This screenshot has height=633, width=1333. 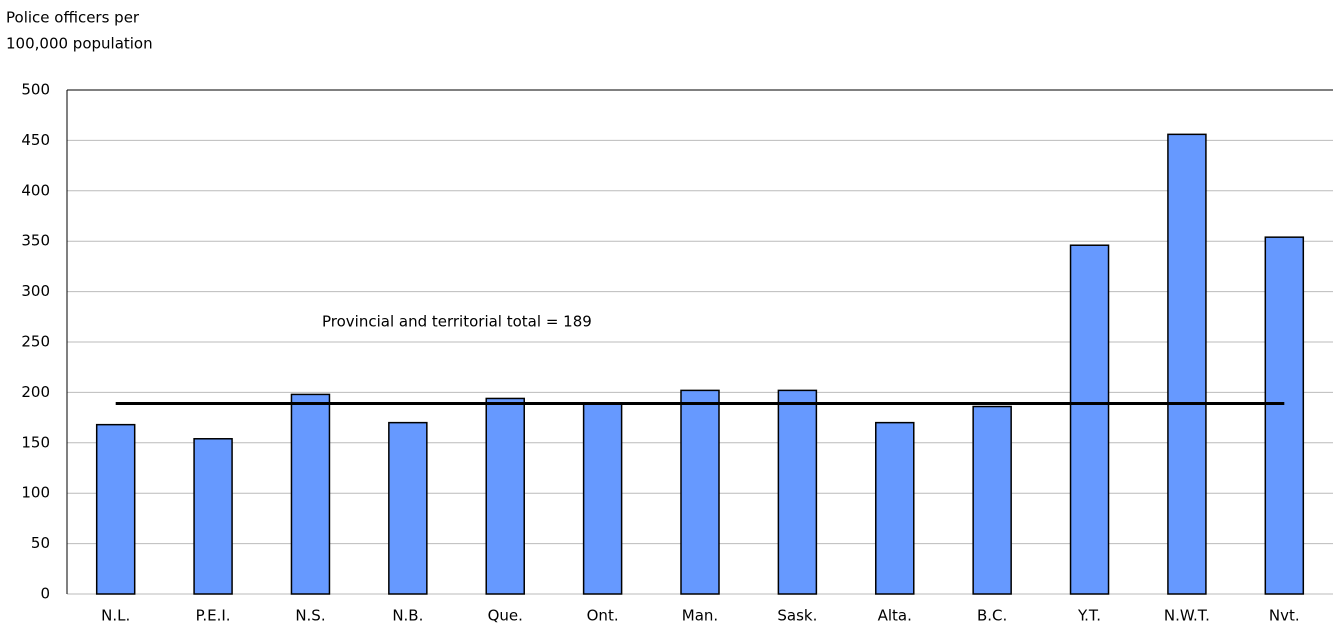 What do you see at coordinates (700, 616) in the screenshot?
I see `x-tick-label: Man.` at bounding box center [700, 616].